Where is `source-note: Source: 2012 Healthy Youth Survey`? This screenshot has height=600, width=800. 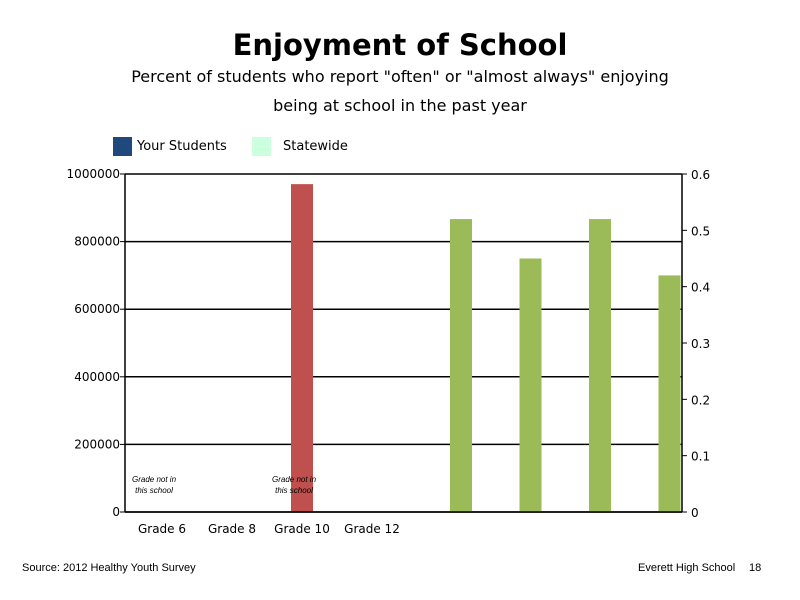
source-note: Source: 2012 Healthy Youth Survey is located at coordinates (109, 568).